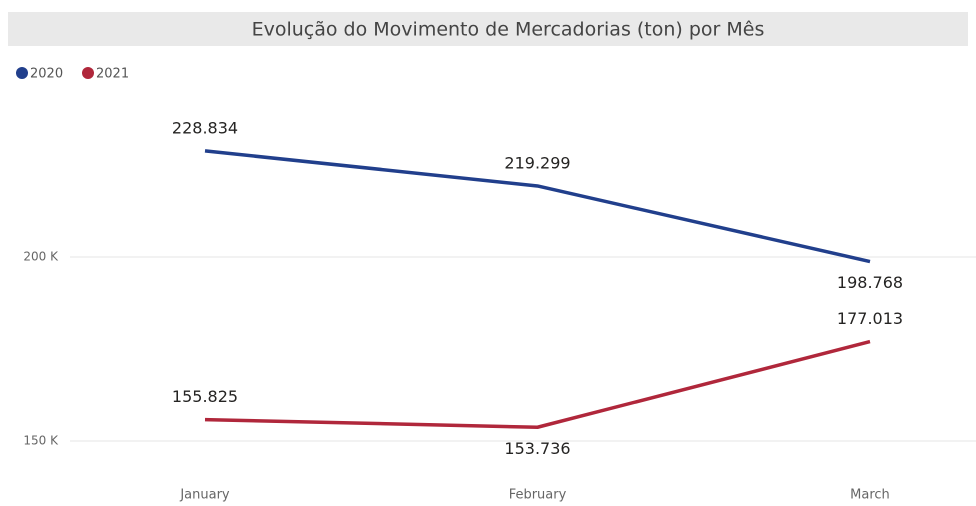  What do you see at coordinates (112, 74) in the screenshot?
I see `legend-label: 2021` at bounding box center [112, 74].